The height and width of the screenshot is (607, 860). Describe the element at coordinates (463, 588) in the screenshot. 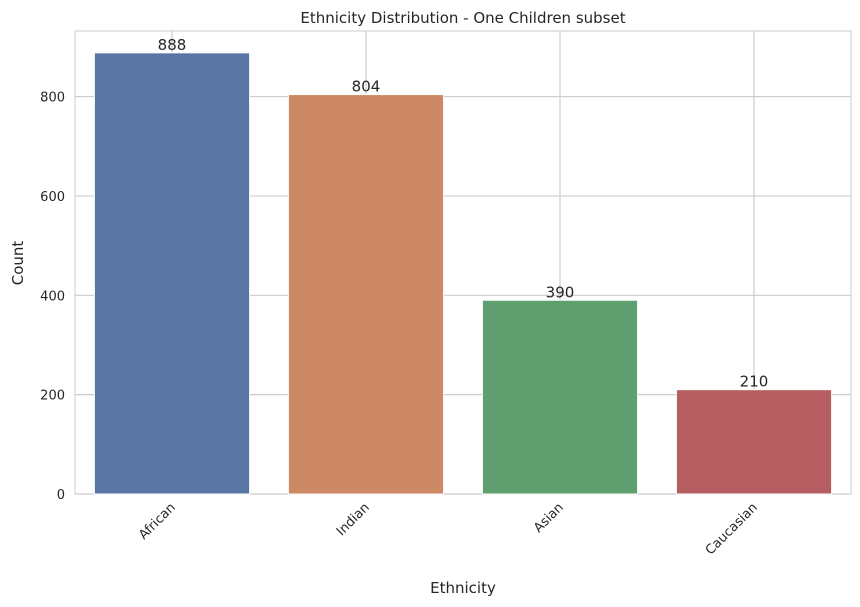

I see `x-axis-label: Ethnicity` at that location.